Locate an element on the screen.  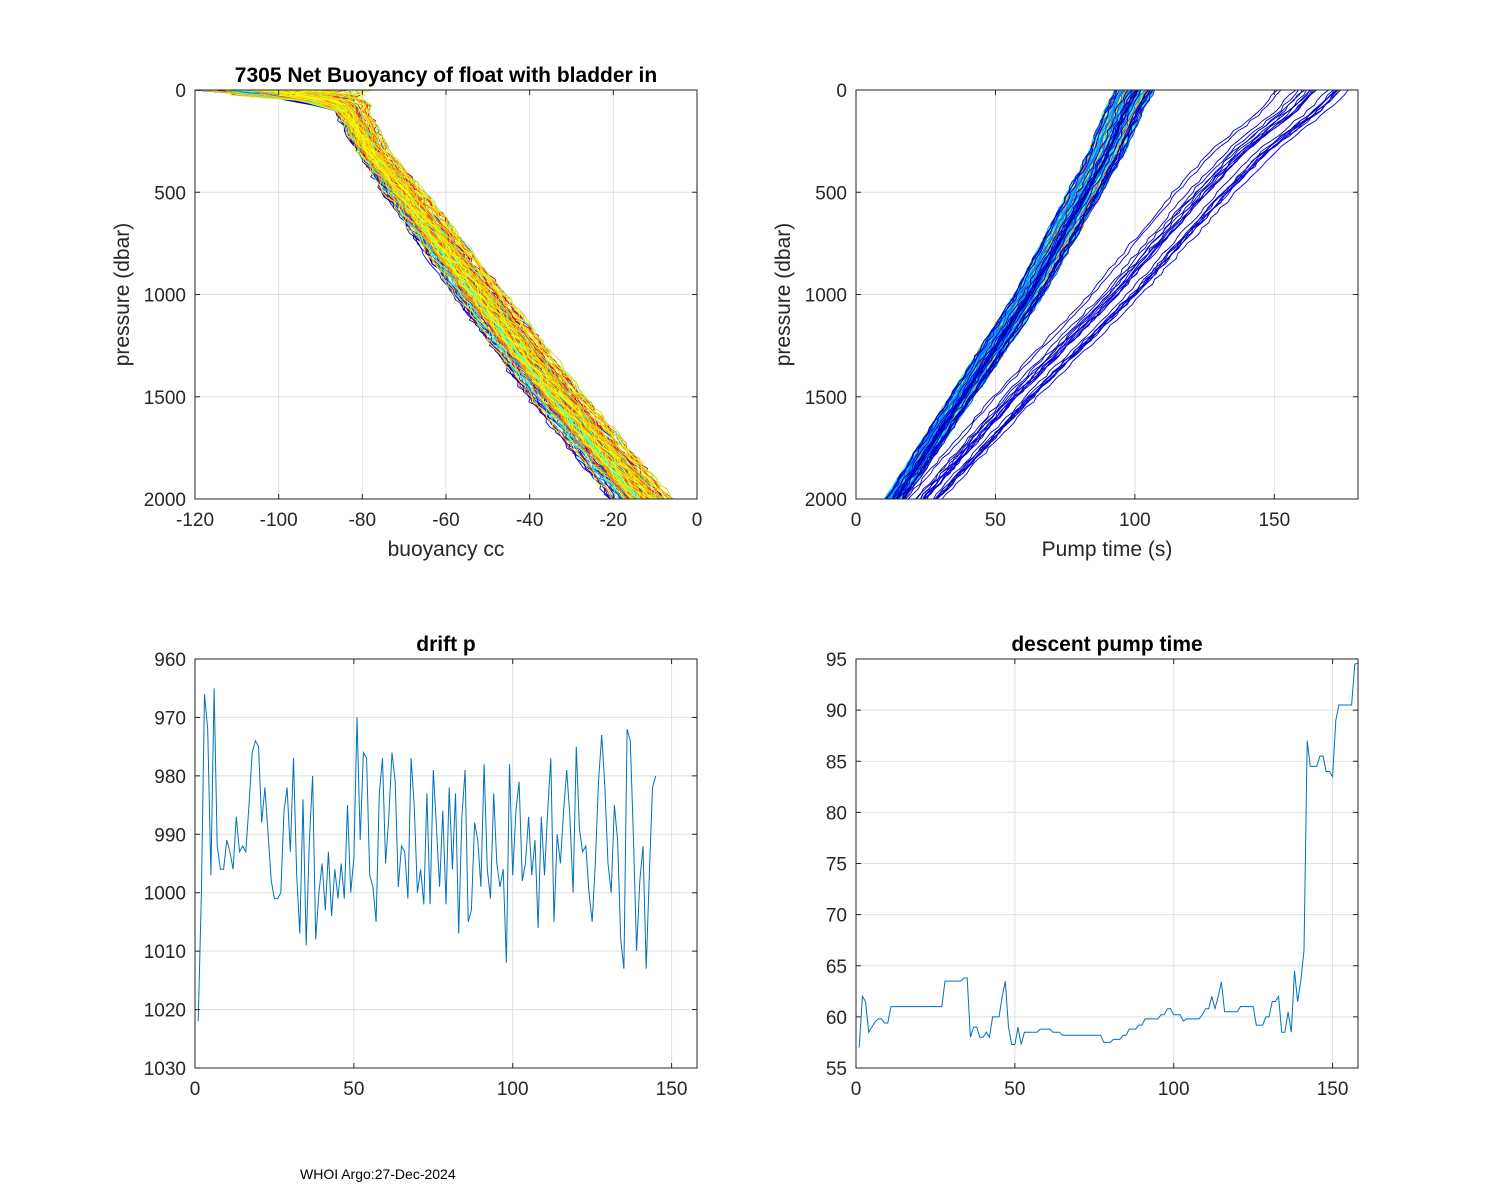
buoyancy-profiles is located at coordinates (434, 294).